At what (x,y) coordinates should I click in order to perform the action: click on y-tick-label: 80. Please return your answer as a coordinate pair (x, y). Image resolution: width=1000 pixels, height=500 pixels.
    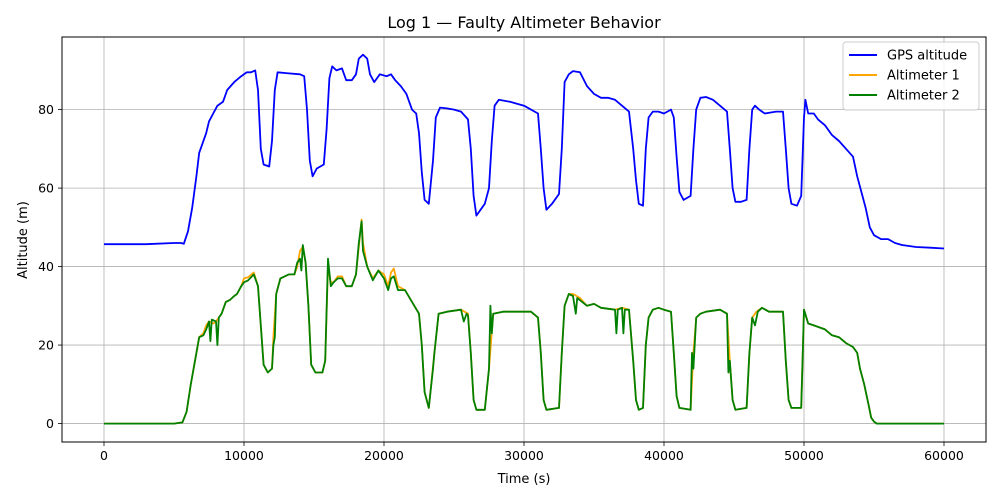
    Looking at the image, I should click on (46, 109).